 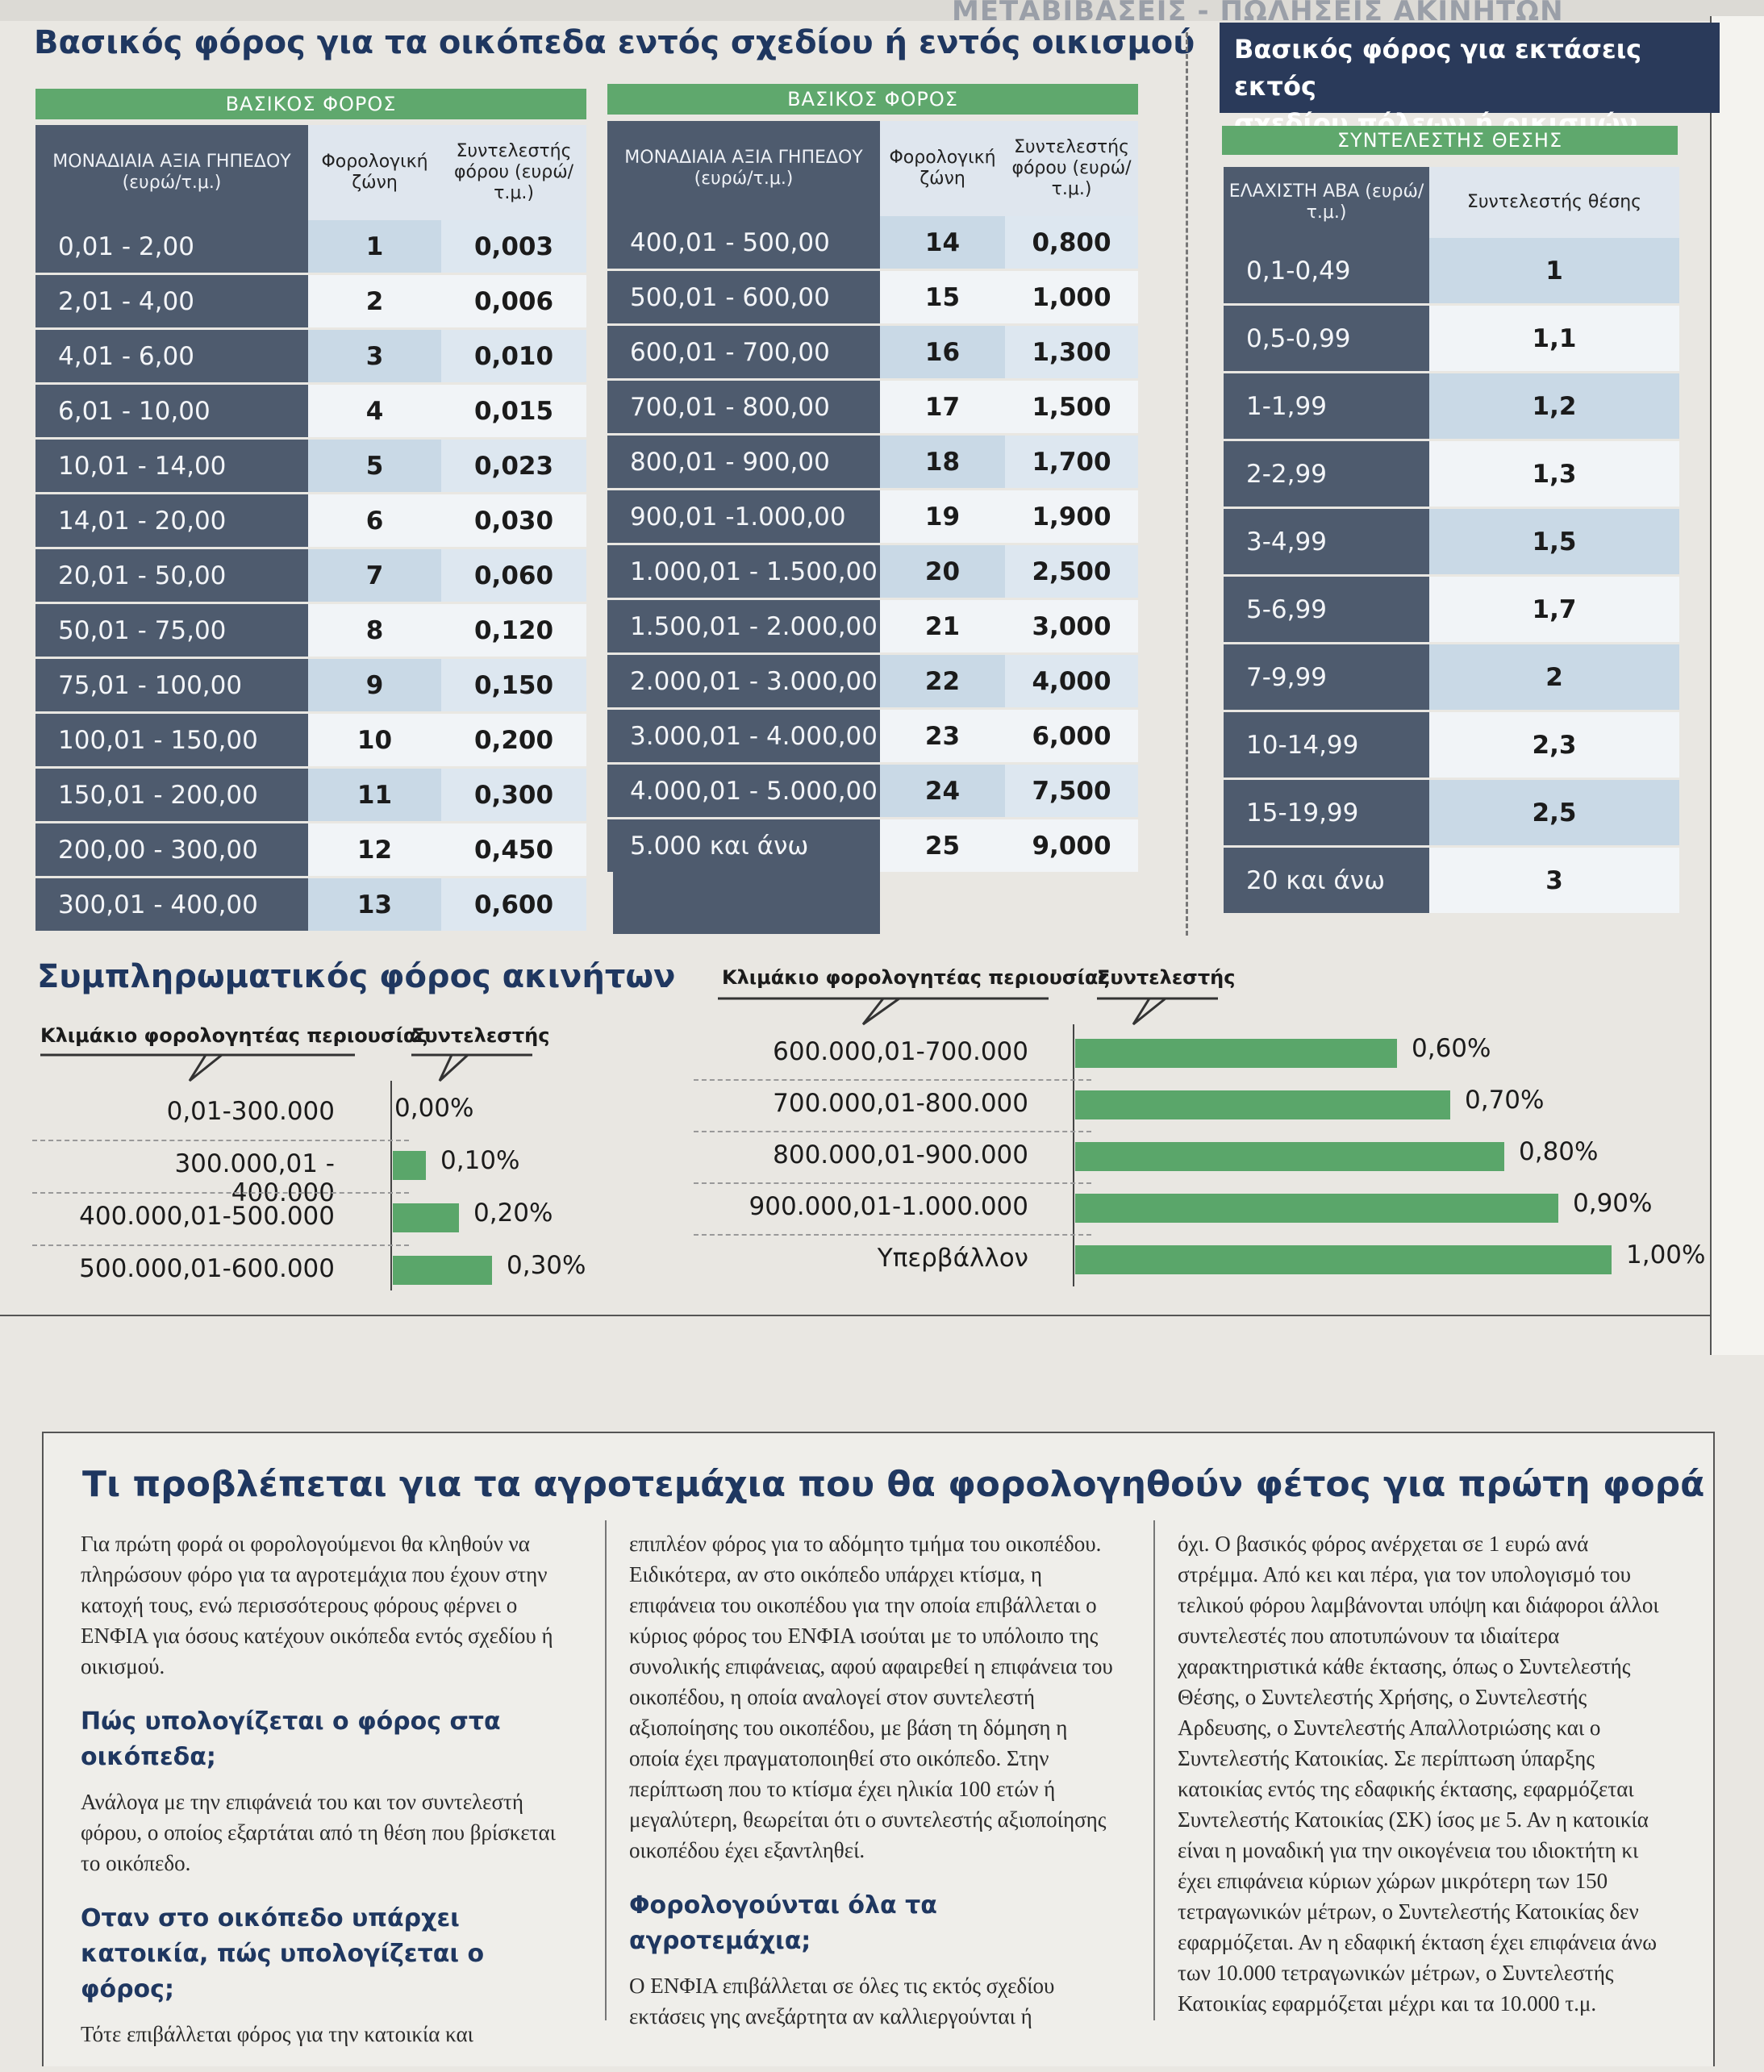 I want to click on table-row: 800,01 - 900,00 18 1,700, so click(x=873, y=462).